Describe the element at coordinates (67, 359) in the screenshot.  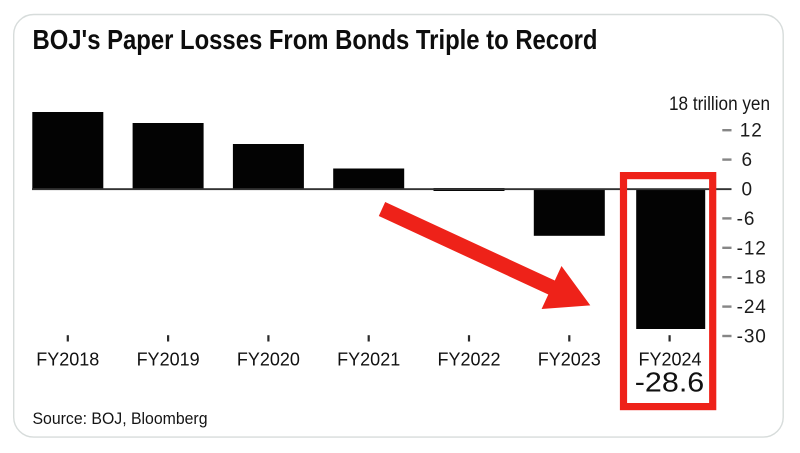
I see `svg-text: FY2018` at that location.